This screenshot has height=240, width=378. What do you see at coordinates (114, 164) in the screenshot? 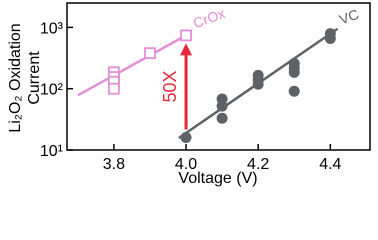
I see `x-tick-label: 3.8` at bounding box center [114, 164].